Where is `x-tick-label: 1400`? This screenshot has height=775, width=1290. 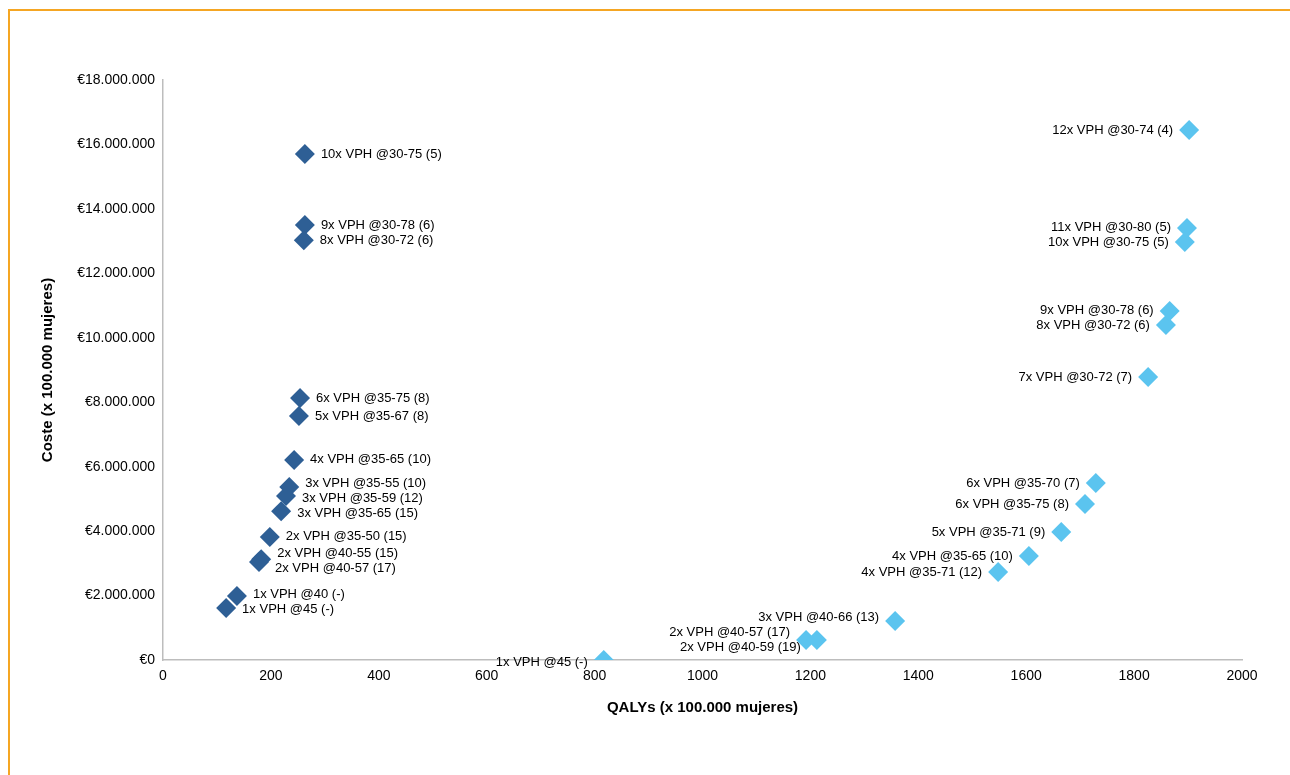 x-tick-label: 1400 is located at coordinates (918, 675).